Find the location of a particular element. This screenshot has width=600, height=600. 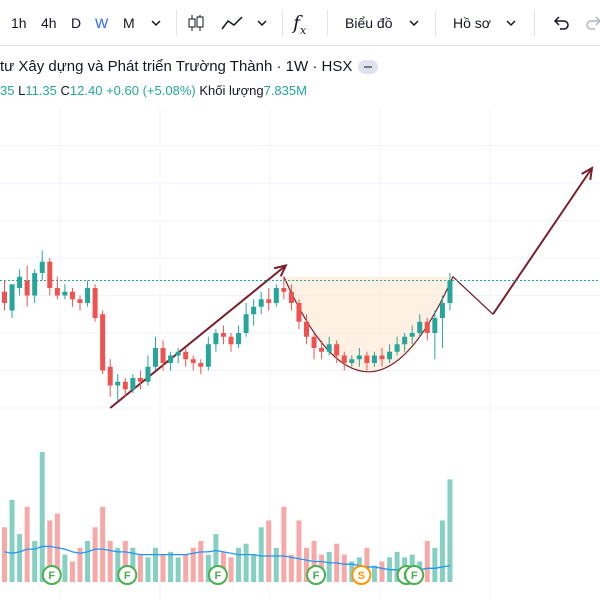

volume-value: 7.835M is located at coordinates (285, 90).